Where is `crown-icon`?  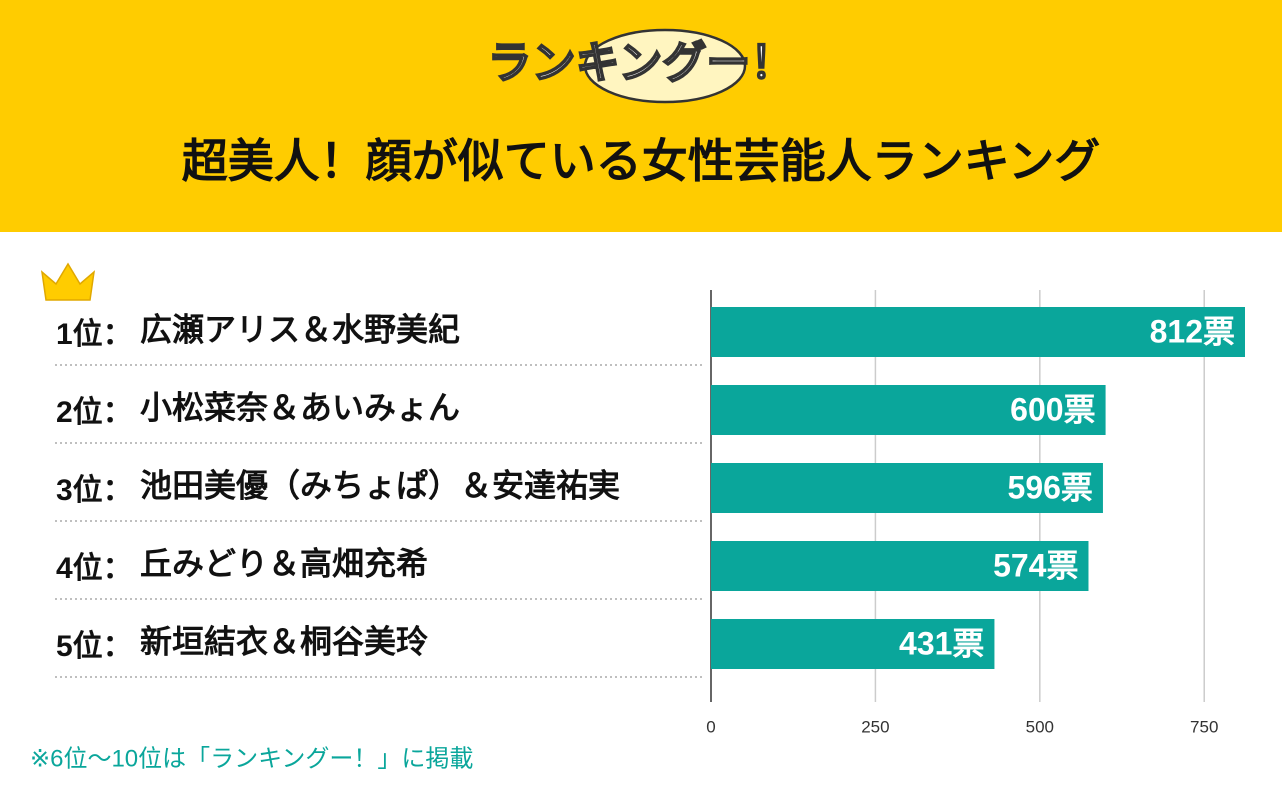 crown-icon is located at coordinates (68, 281).